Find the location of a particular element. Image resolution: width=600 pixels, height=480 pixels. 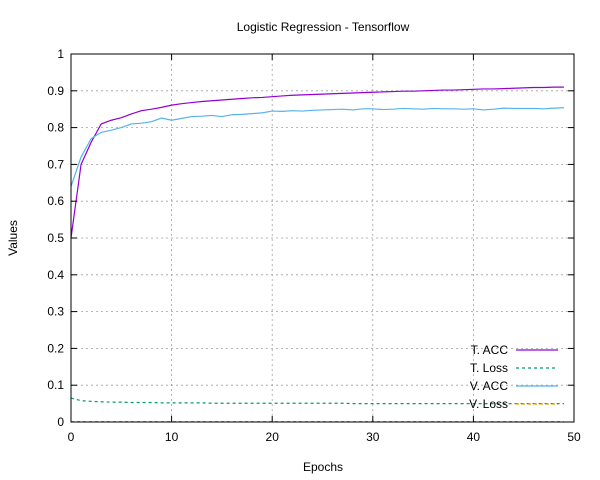

legend-label: T. Loss is located at coordinates (489, 368).